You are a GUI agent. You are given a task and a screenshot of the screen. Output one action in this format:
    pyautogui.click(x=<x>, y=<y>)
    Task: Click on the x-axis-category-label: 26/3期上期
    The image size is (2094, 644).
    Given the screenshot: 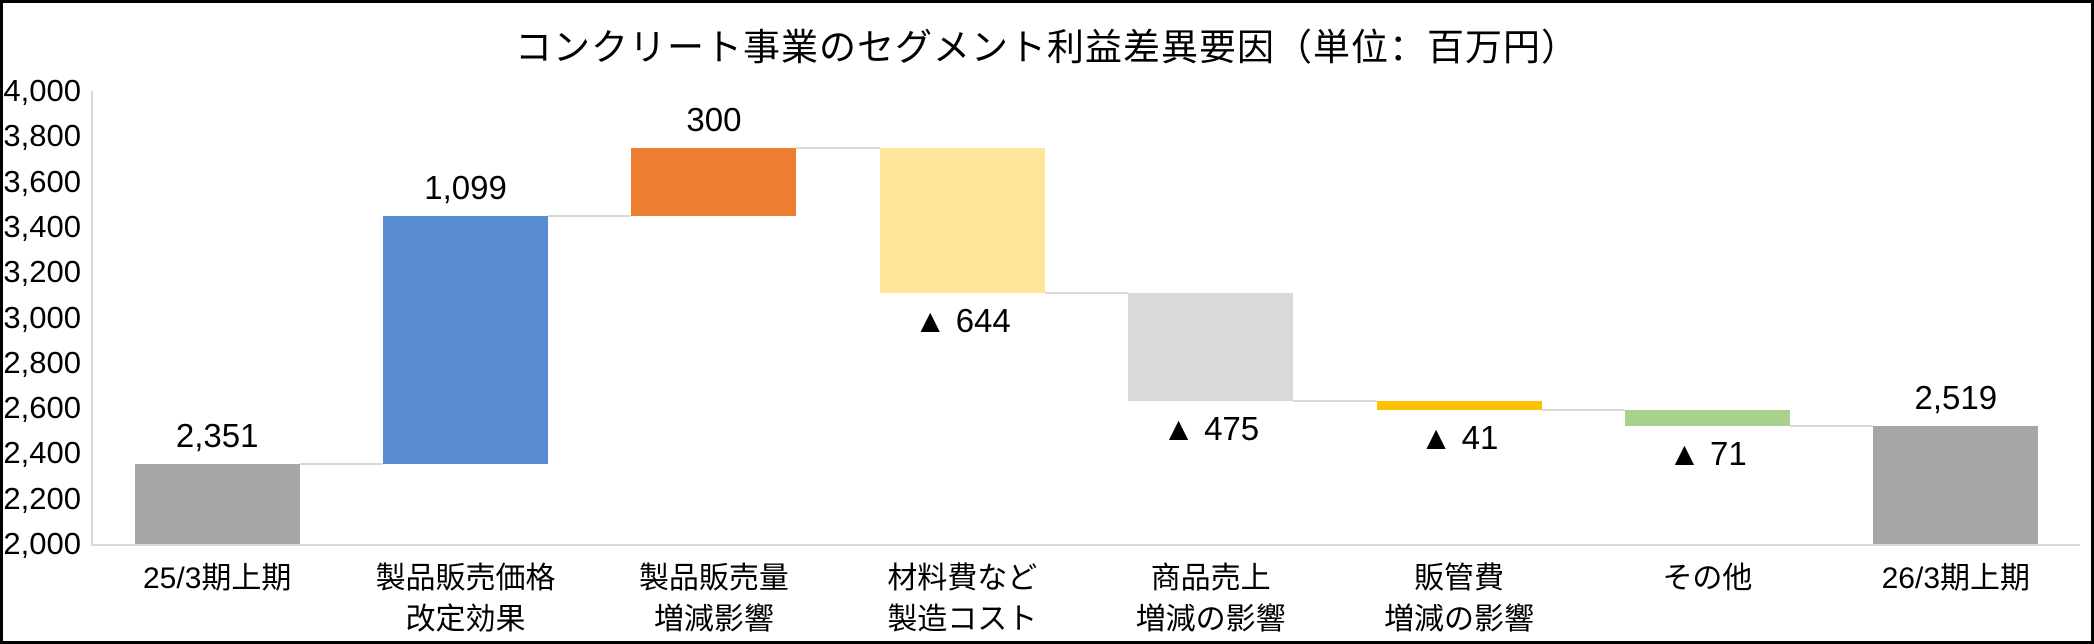 What is the action you would take?
    pyautogui.click(x=1955, y=578)
    